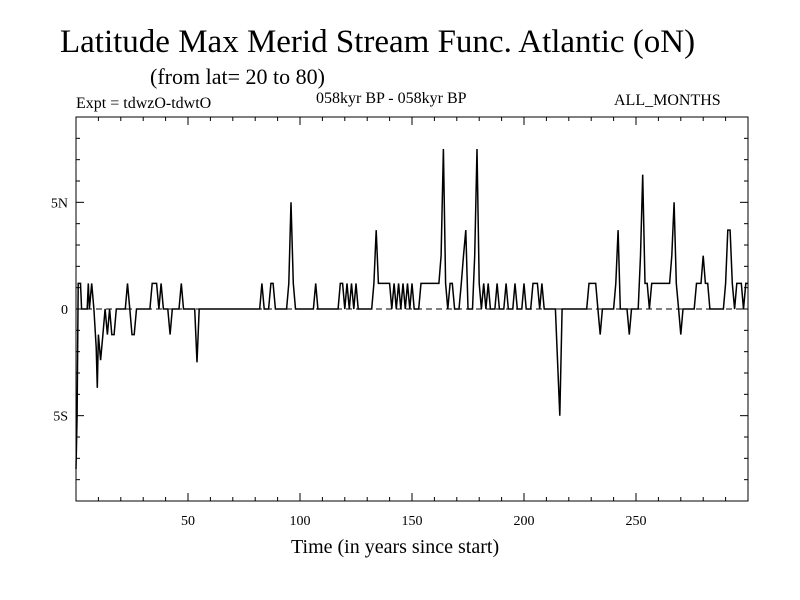 This screenshot has height=600, width=800. Describe the element at coordinates (412, 521) in the screenshot. I see `x-tick-label: 150` at that location.